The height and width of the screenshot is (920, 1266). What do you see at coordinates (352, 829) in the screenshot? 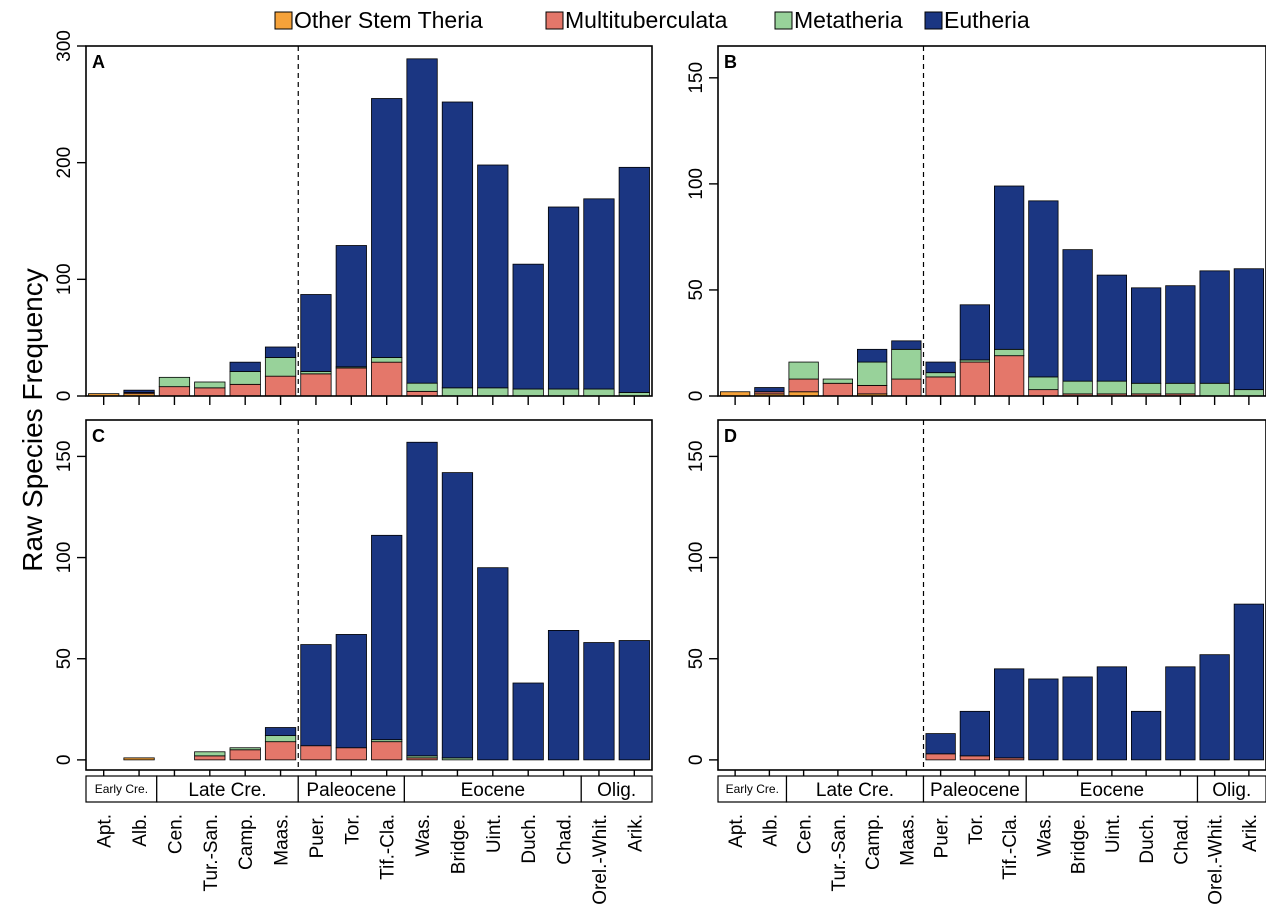
I see `x-tick-label-tor: Tor.` at bounding box center [352, 829].